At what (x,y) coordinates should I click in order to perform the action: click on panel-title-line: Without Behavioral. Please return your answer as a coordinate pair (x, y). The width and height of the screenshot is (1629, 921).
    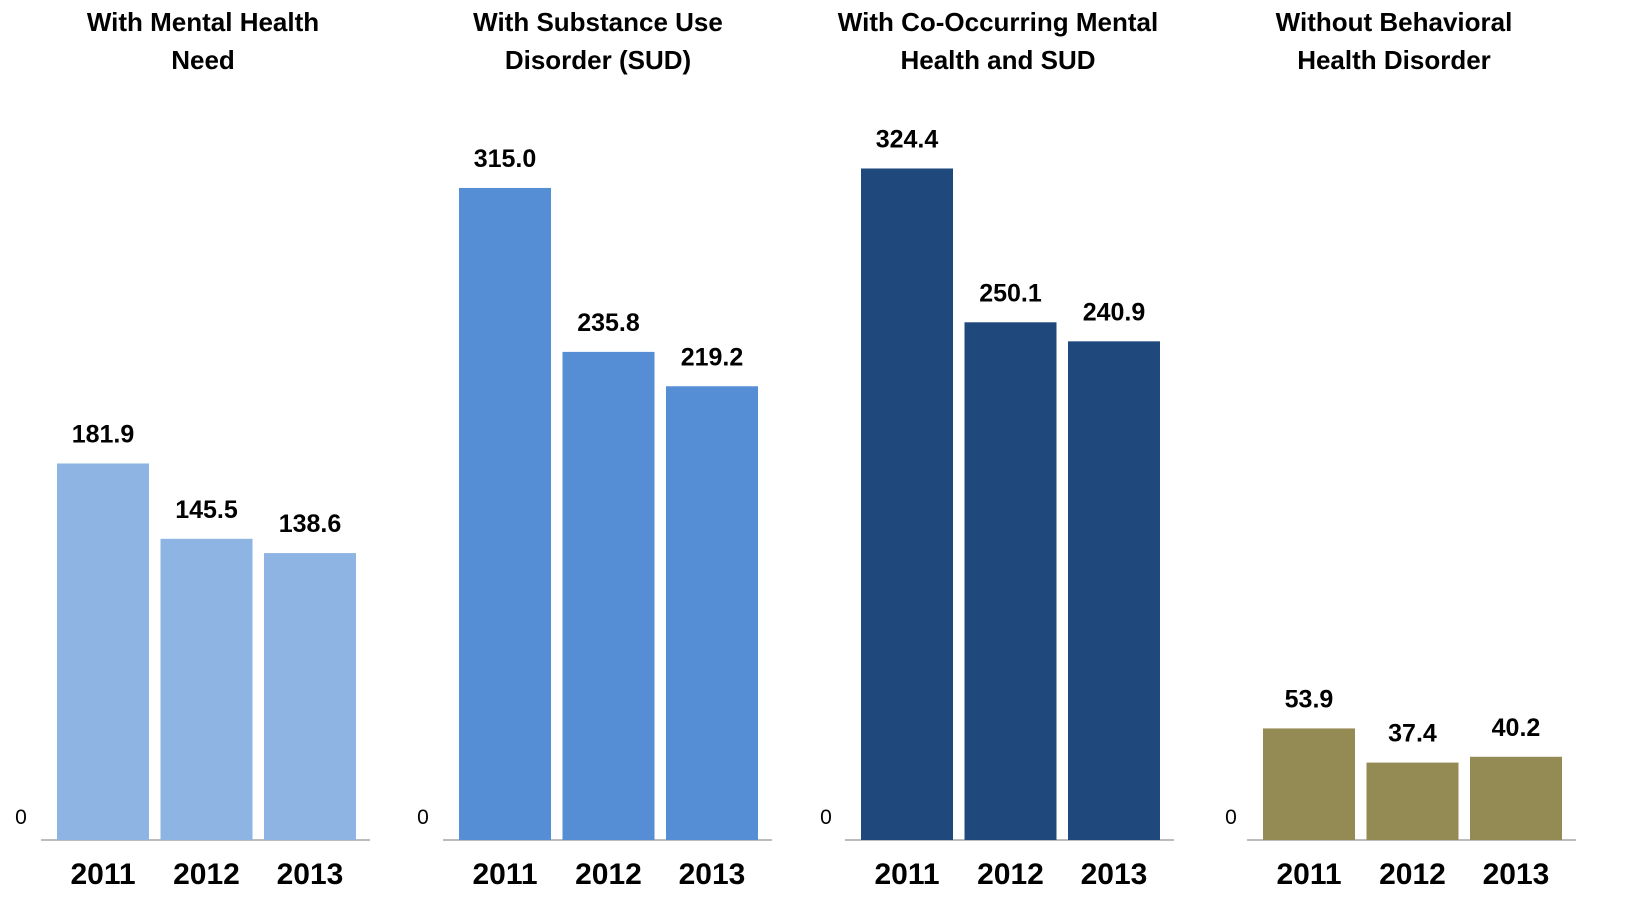
    Looking at the image, I should click on (1394, 22).